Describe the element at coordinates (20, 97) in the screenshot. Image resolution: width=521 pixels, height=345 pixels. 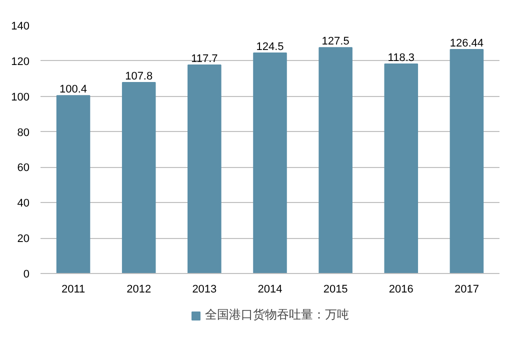
I see `y-tick-label: 100` at that location.